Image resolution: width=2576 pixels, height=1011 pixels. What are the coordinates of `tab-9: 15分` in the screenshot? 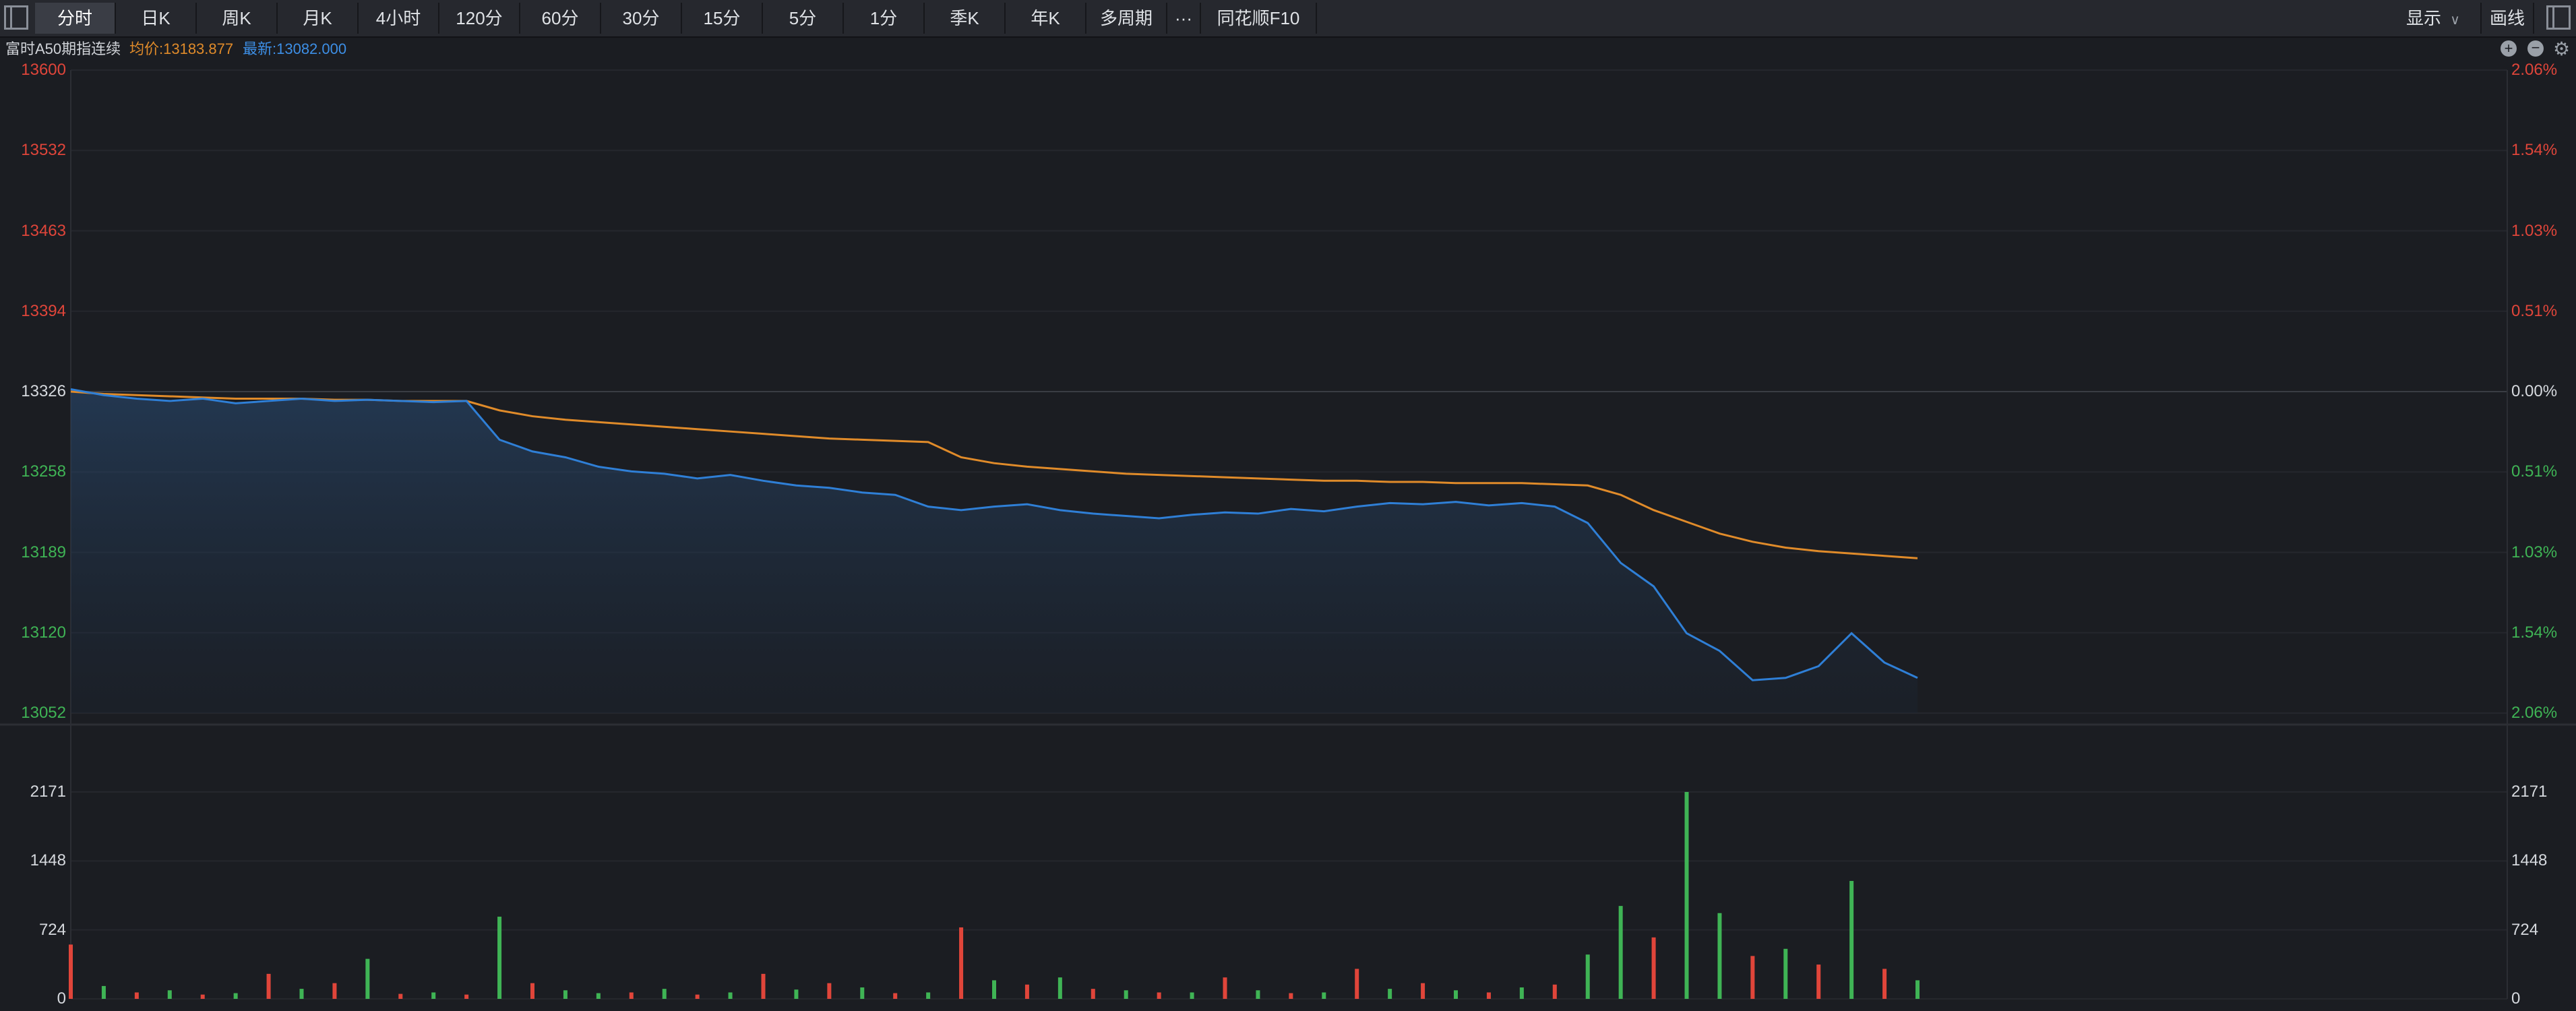 It's located at (723, 18).